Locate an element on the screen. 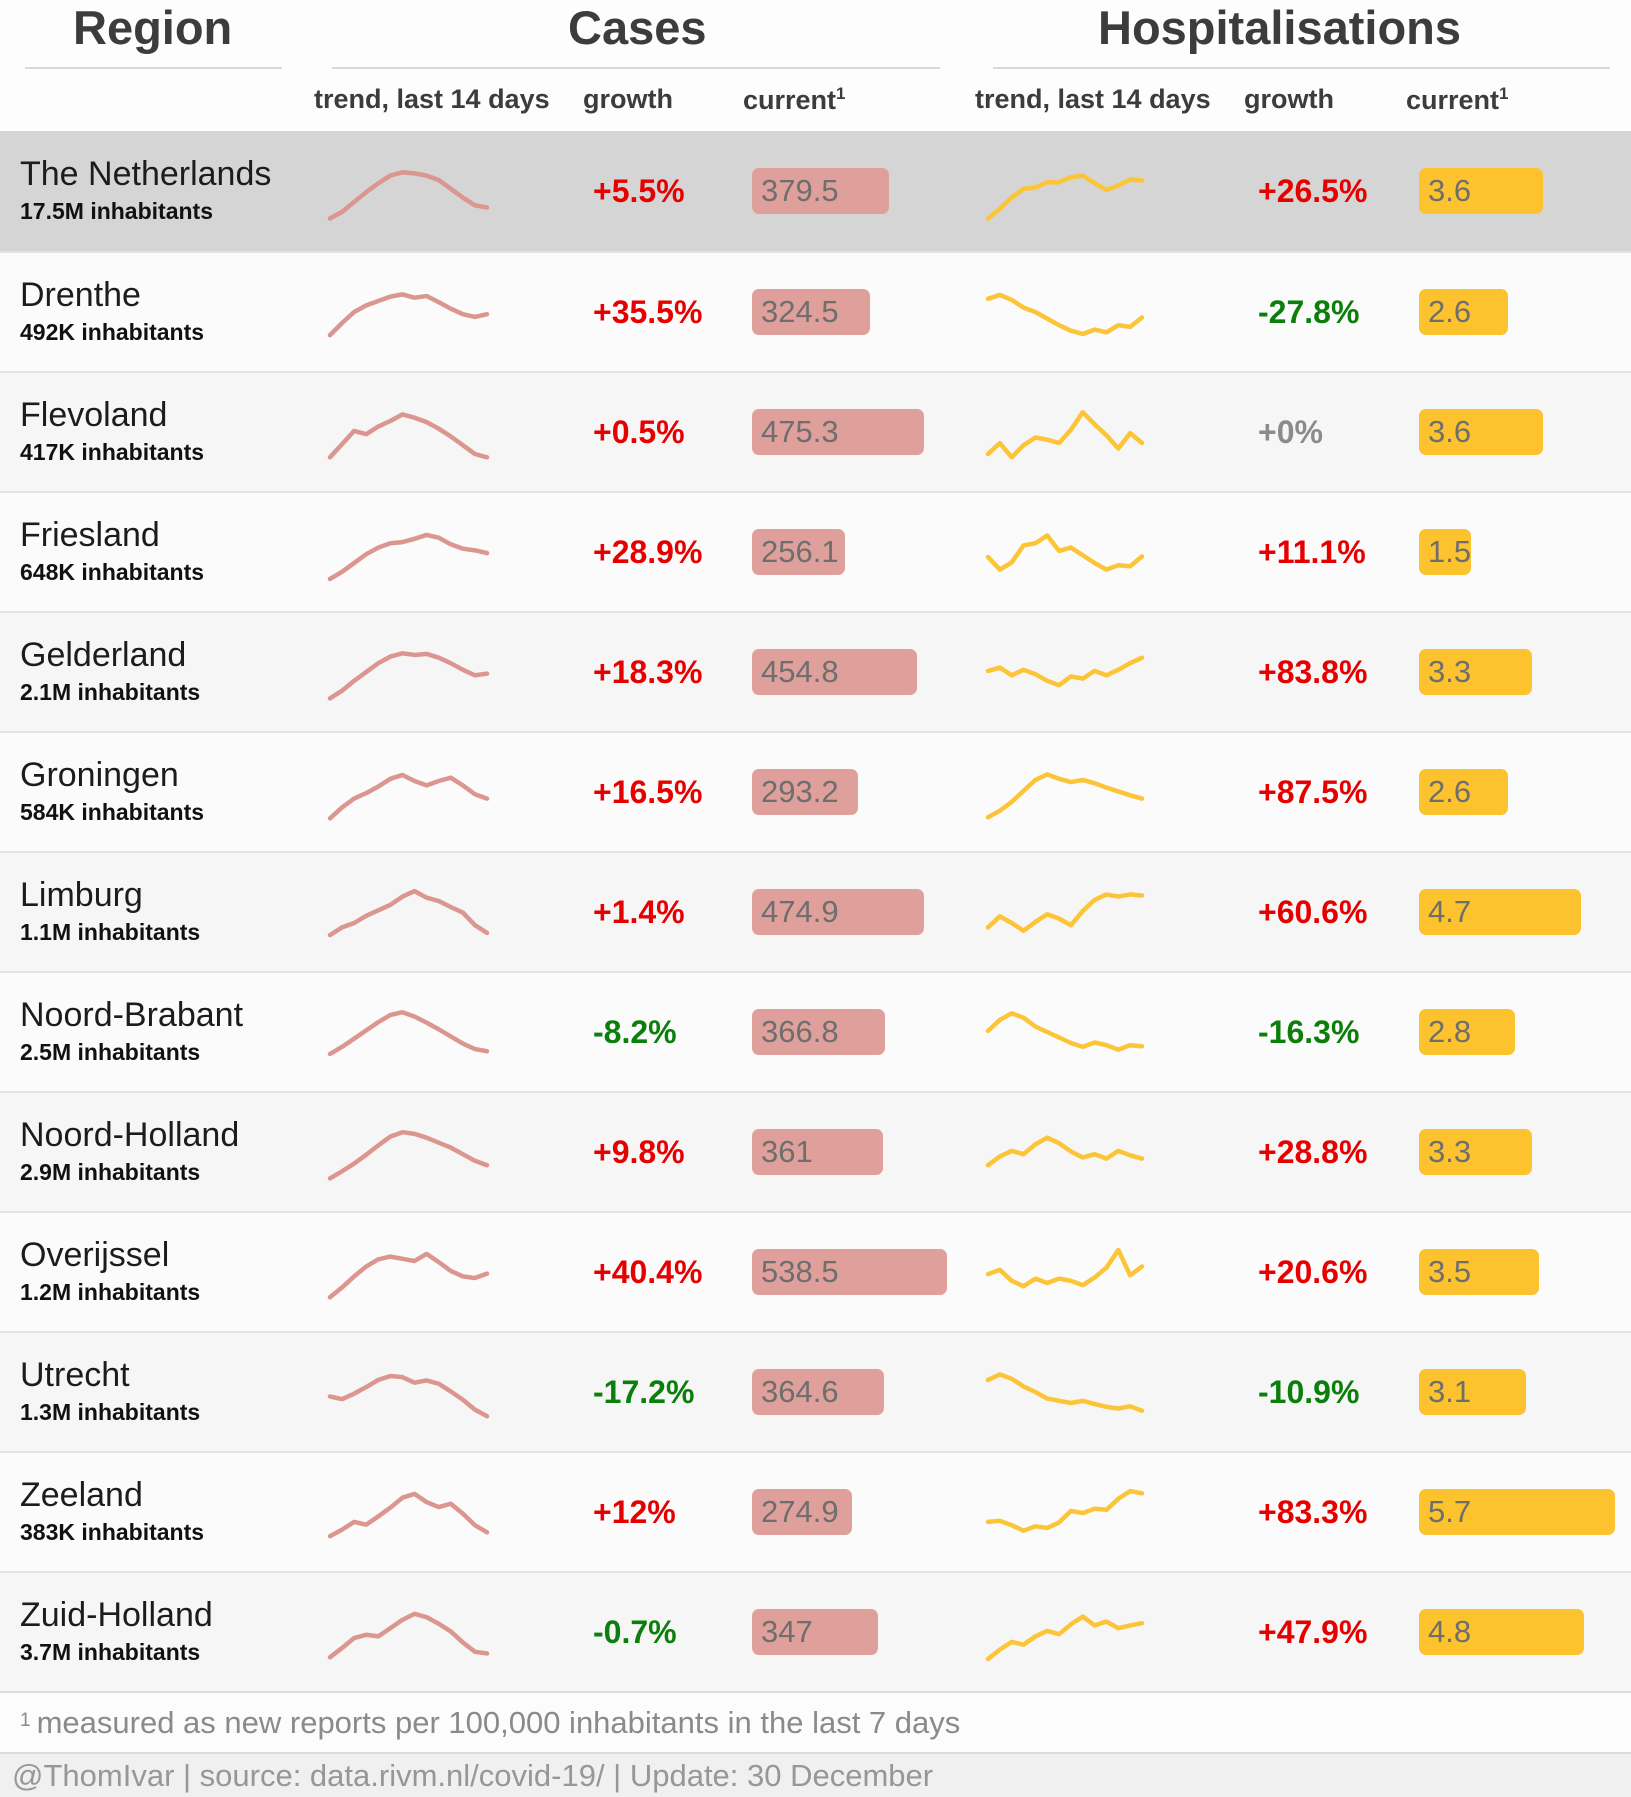 This screenshot has height=1797, width=1631. hosp-current-cell: 3.3 is located at coordinates (1518, 672).